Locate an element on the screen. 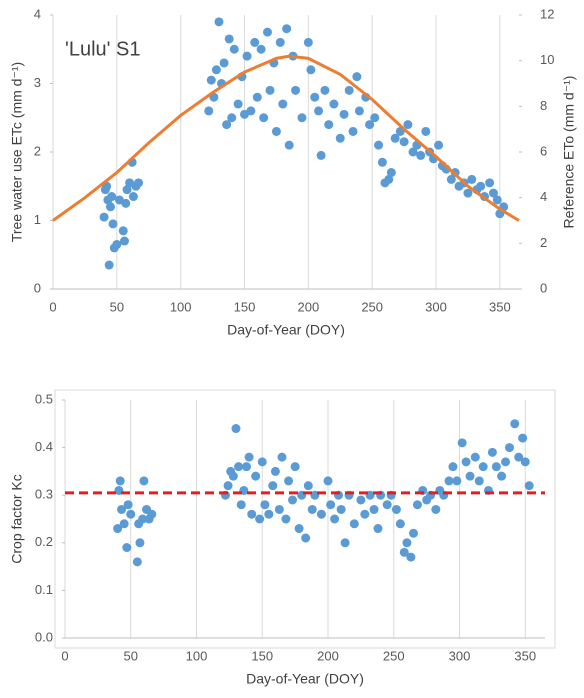 The height and width of the screenshot is (698, 584). y2-tick-label: 8 is located at coordinates (543, 105).